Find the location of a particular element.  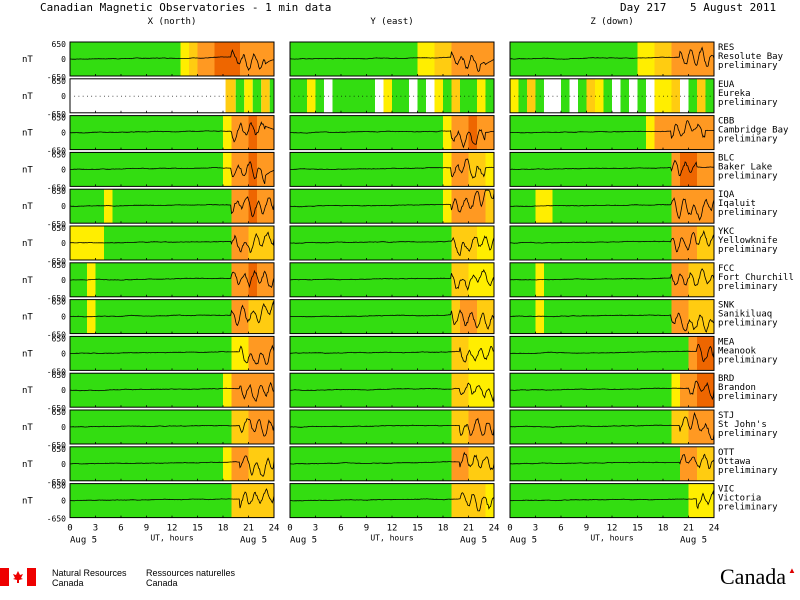

date-axis-label-end: Aug 5 is located at coordinates (473, 540).